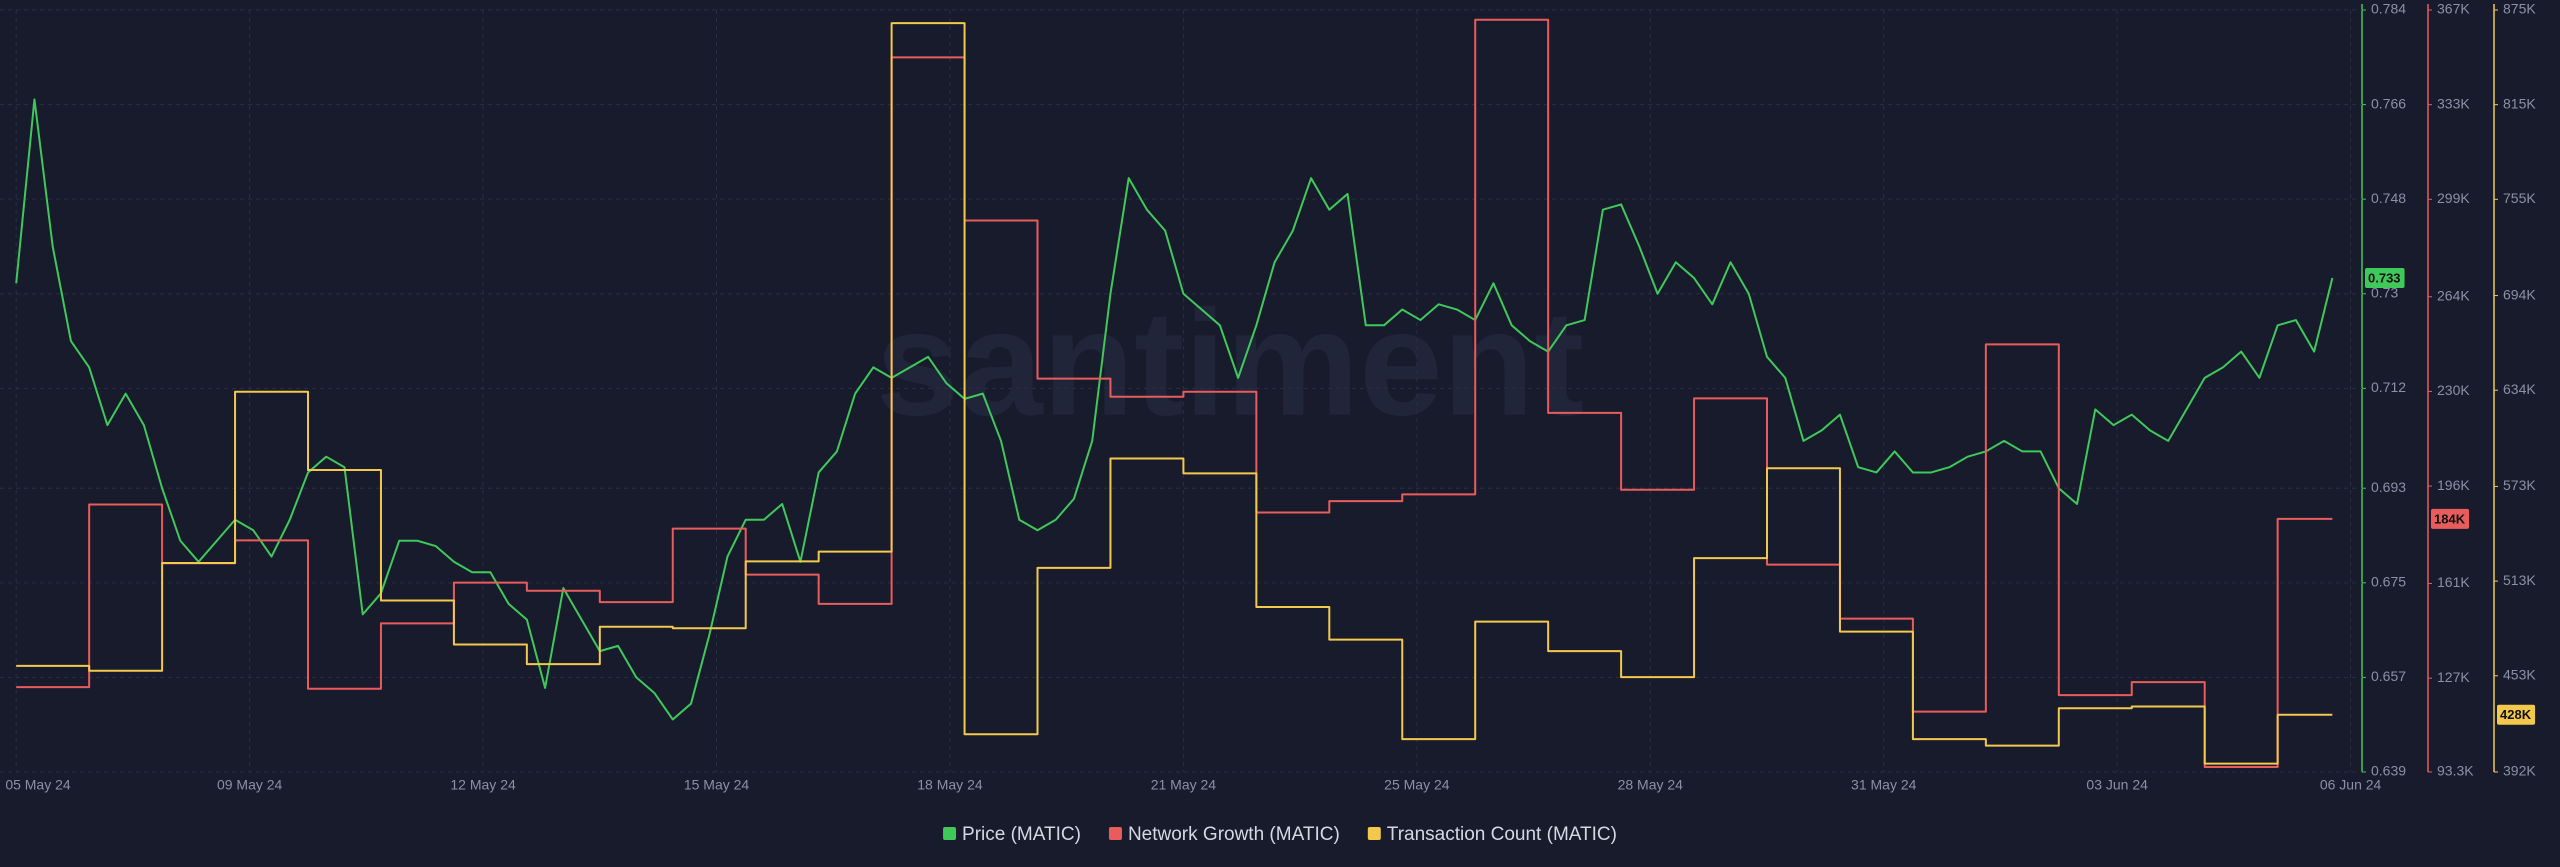  I want to click on y-tick-label: 0.748, so click(2388, 198).